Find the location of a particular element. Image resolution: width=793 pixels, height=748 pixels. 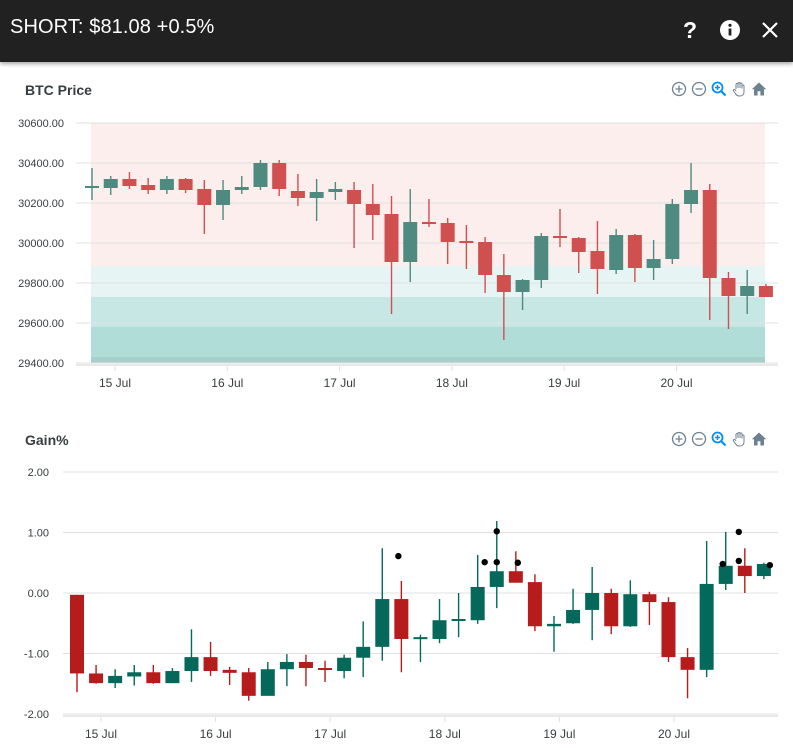

reset-home-icon is located at coordinates (759, 89).